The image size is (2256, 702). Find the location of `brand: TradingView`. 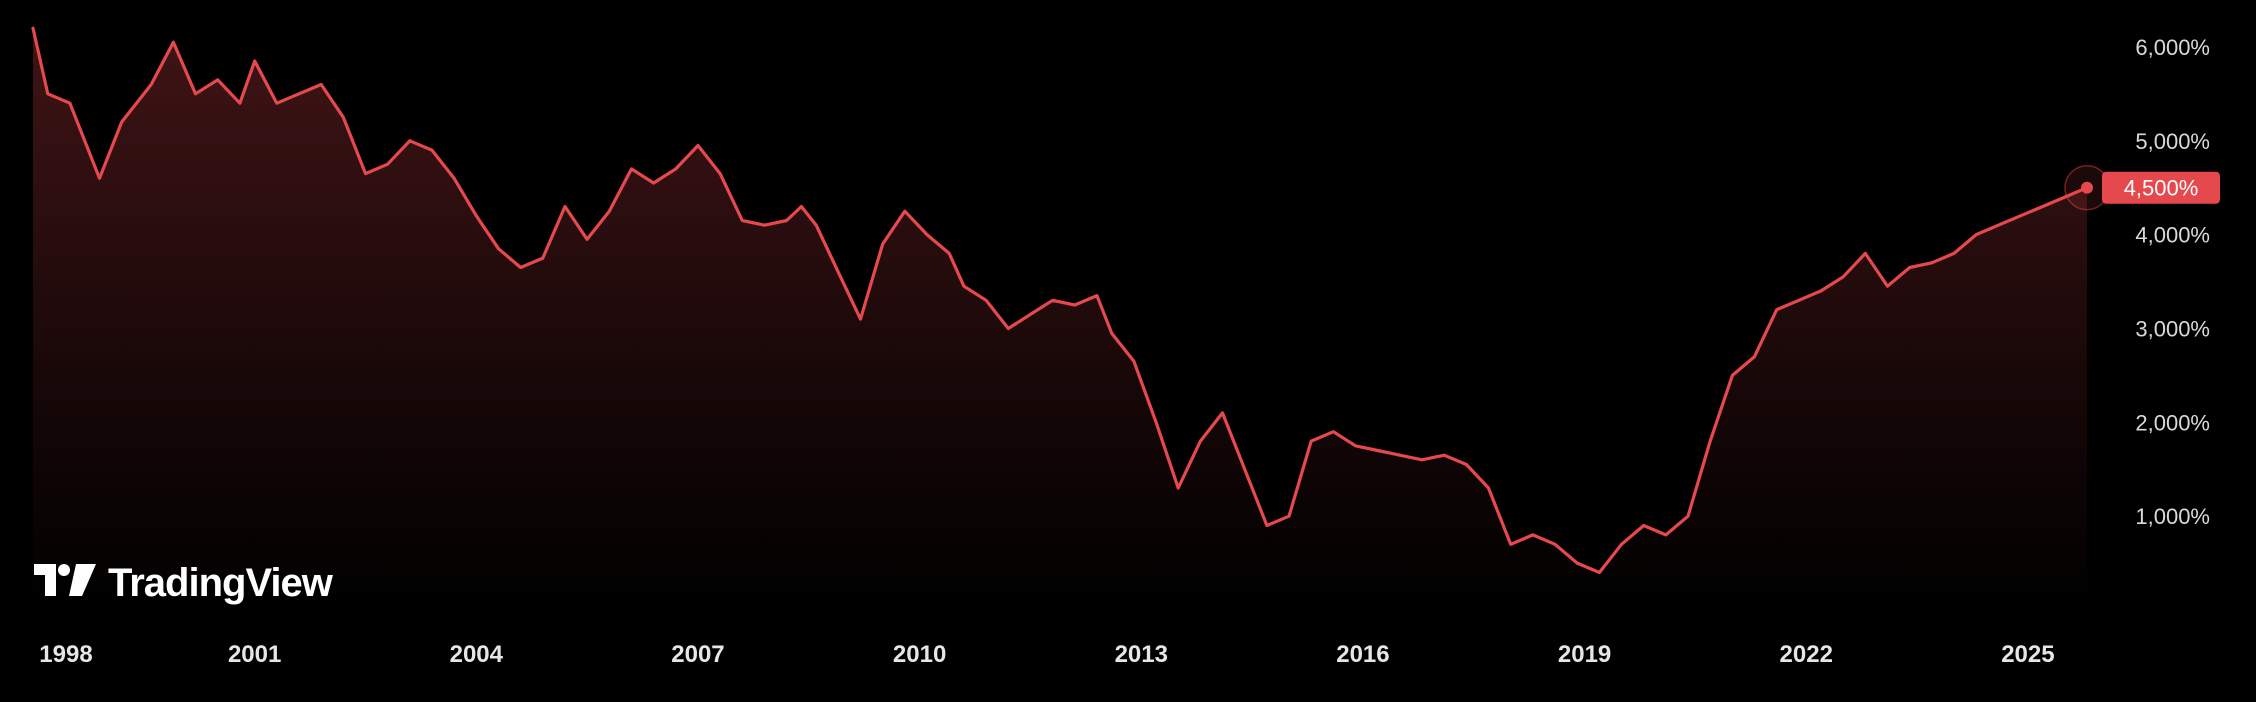

brand: TradingView is located at coordinates (184, 583).